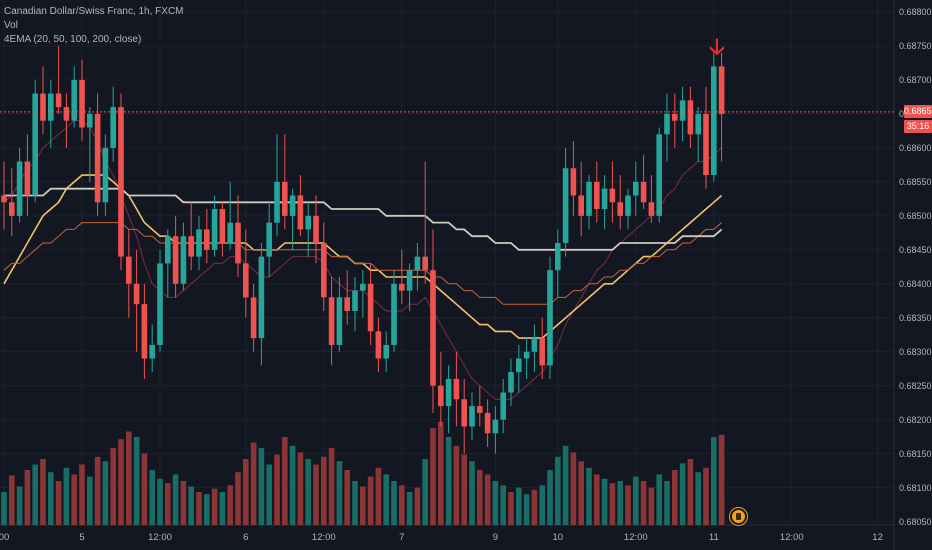 The width and height of the screenshot is (932, 550). What do you see at coordinates (915, 249) in the screenshot?
I see `y-tick-label: 0.68450` at bounding box center [915, 249].